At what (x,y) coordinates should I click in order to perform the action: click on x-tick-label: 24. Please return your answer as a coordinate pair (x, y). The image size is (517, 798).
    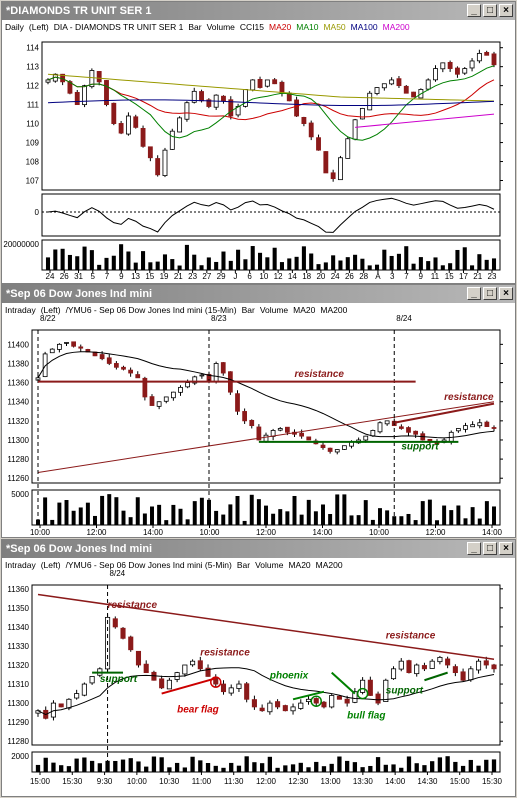
    Looking at the image, I should click on (335, 276).